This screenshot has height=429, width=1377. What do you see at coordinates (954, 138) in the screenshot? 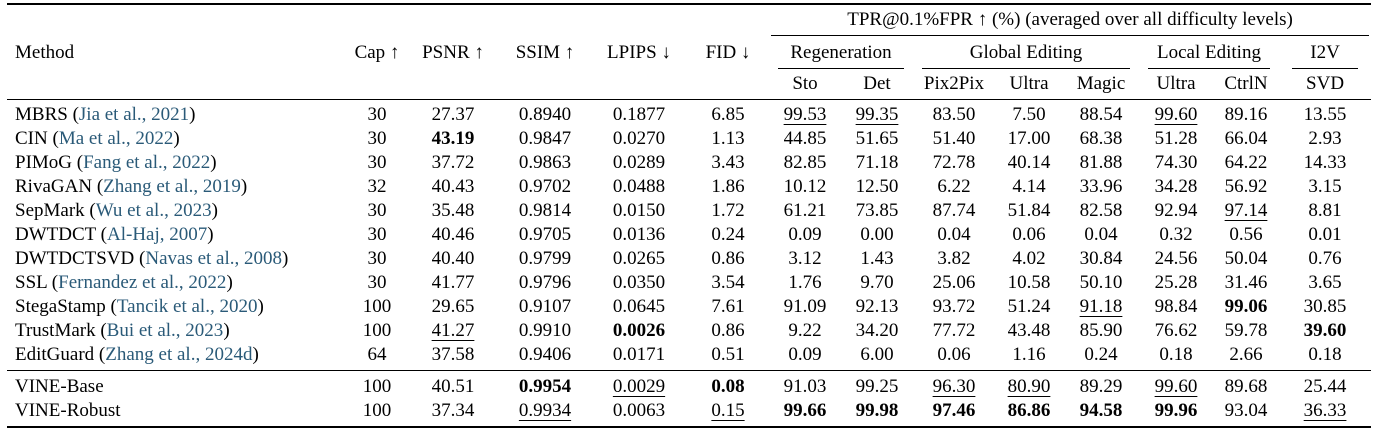
I see `cell-pix2pix: 51.40` at bounding box center [954, 138].